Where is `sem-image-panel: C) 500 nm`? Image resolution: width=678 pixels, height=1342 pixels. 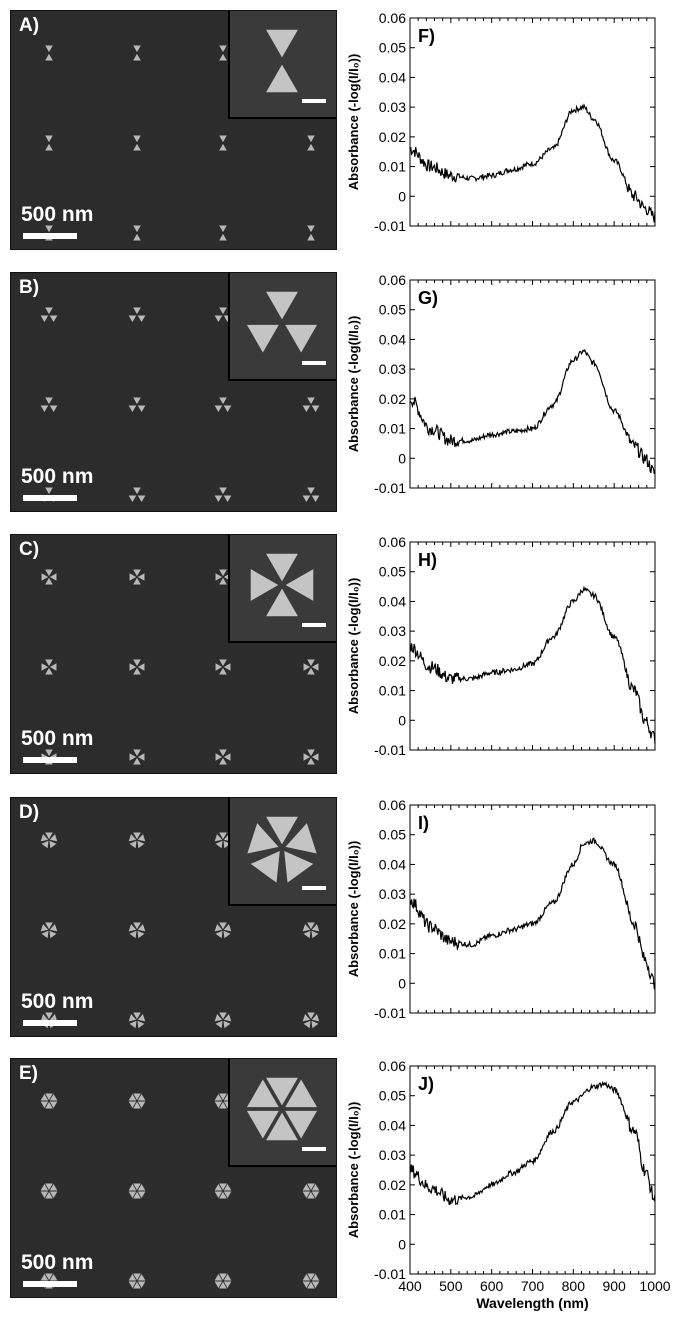
sem-image-panel: C) 500 nm is located at coordinates (173, 654).